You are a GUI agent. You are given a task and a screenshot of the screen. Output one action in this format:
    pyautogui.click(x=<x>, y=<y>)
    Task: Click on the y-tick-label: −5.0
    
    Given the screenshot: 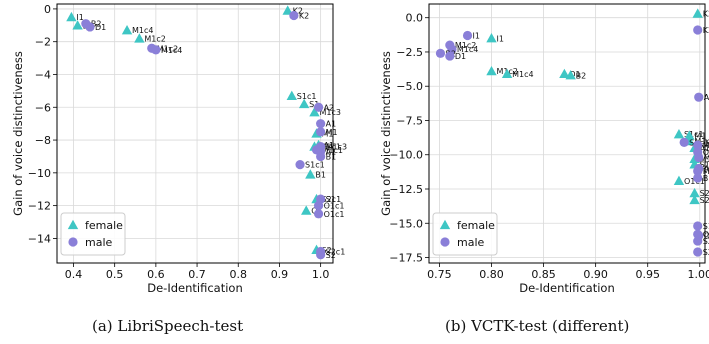 What is the action you would take?
    pyautogui.click(x=409, y=86)
    